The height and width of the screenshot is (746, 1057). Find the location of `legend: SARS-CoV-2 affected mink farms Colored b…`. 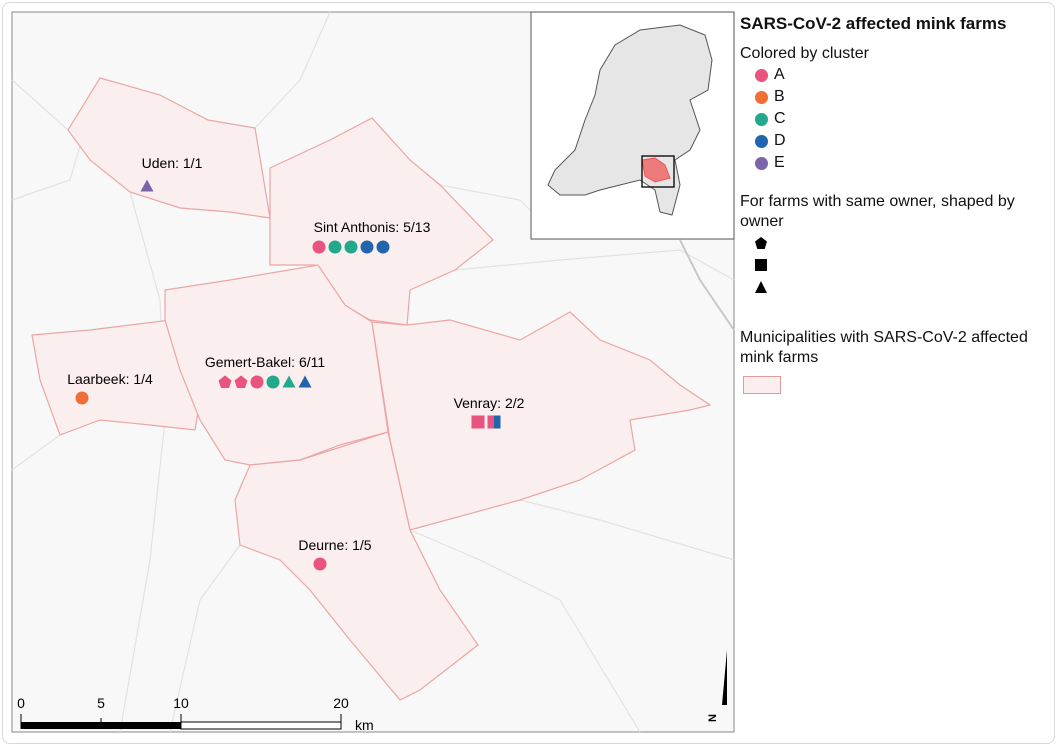

legend: SARS-CoV-2 affected mink farms Colored b… is located at coordinates (895, 204).